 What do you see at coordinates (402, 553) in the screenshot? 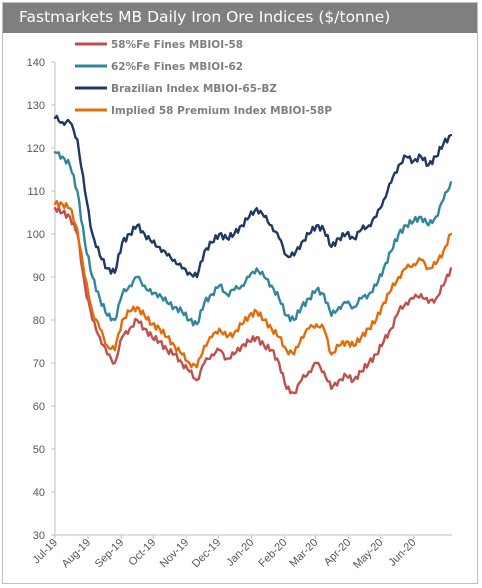
I see `x-tick-label: Jun-20` at bounding box center [402, 553].